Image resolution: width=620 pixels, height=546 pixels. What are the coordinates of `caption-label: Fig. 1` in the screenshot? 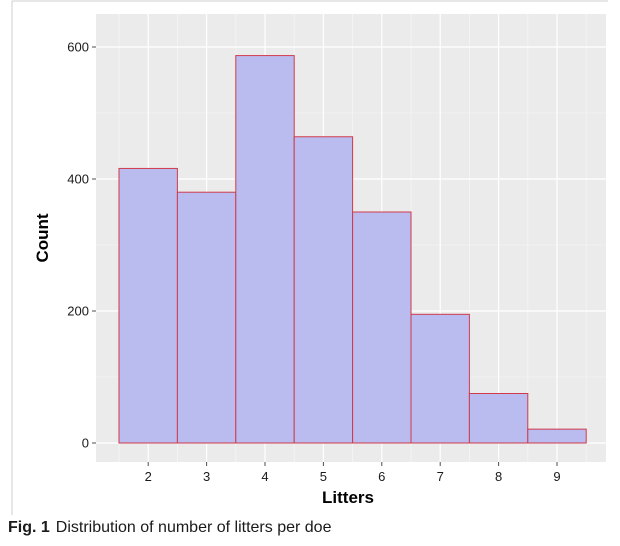 It's located at (29, 527).